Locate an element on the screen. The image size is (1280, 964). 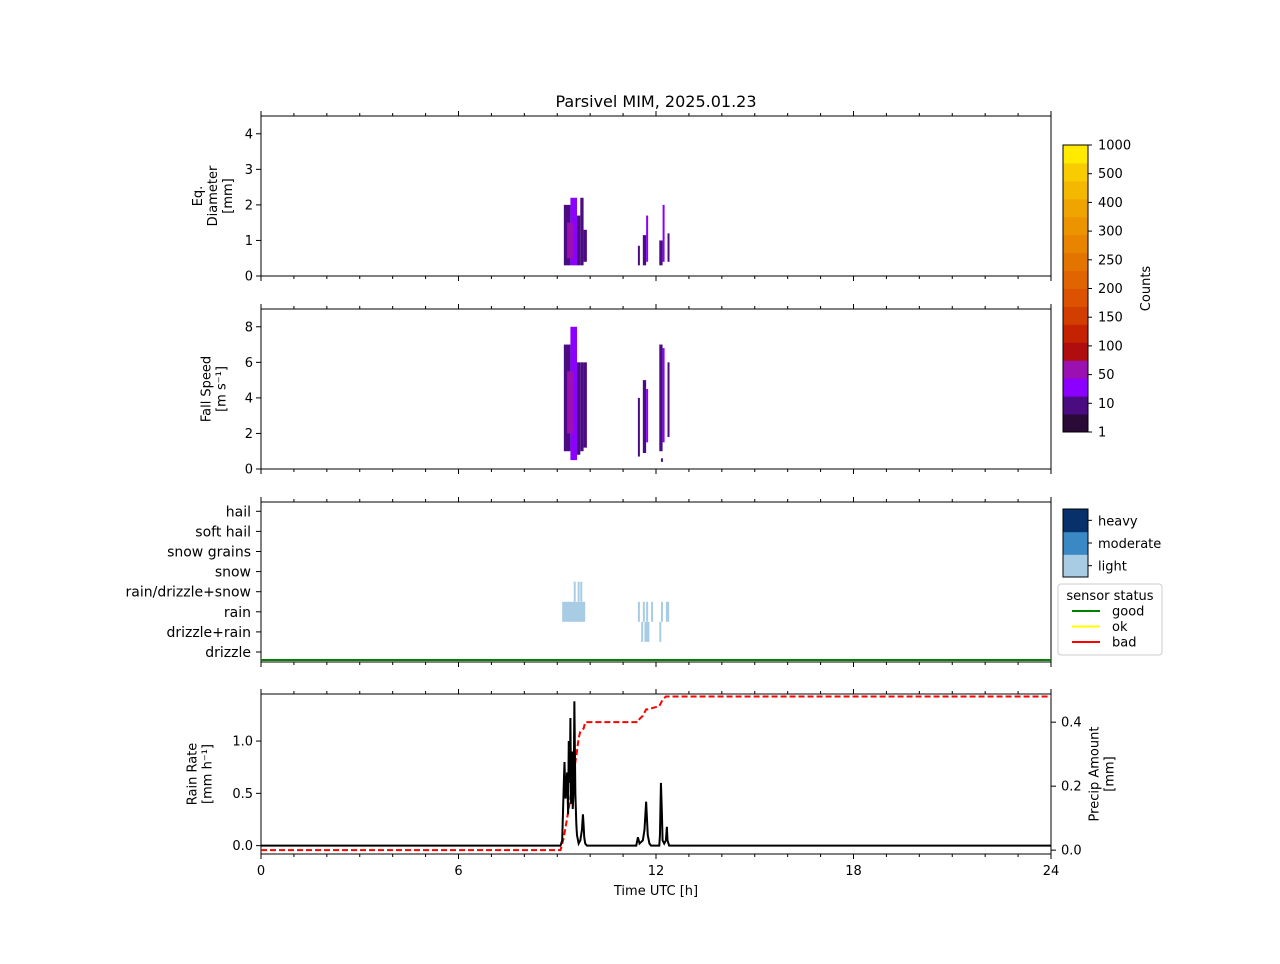
rain-rate-panel-frame is located at coordinates (656, 774).